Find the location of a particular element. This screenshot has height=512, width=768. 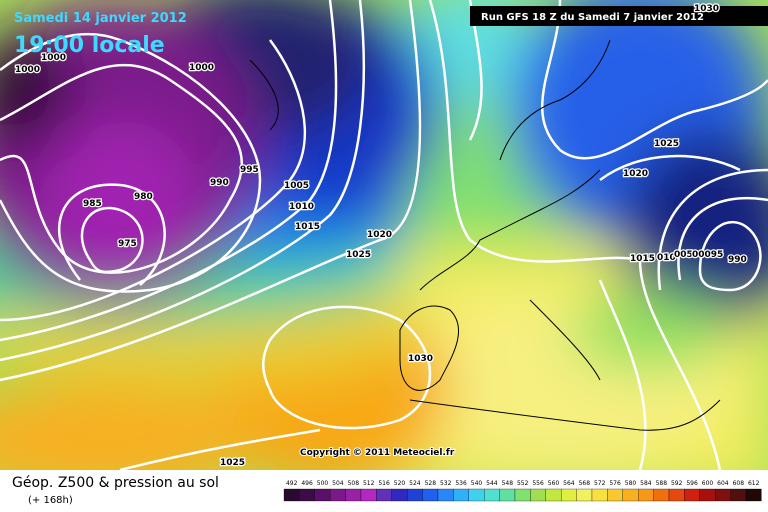

scale-label: 540 is located at coordinates (477, 483).